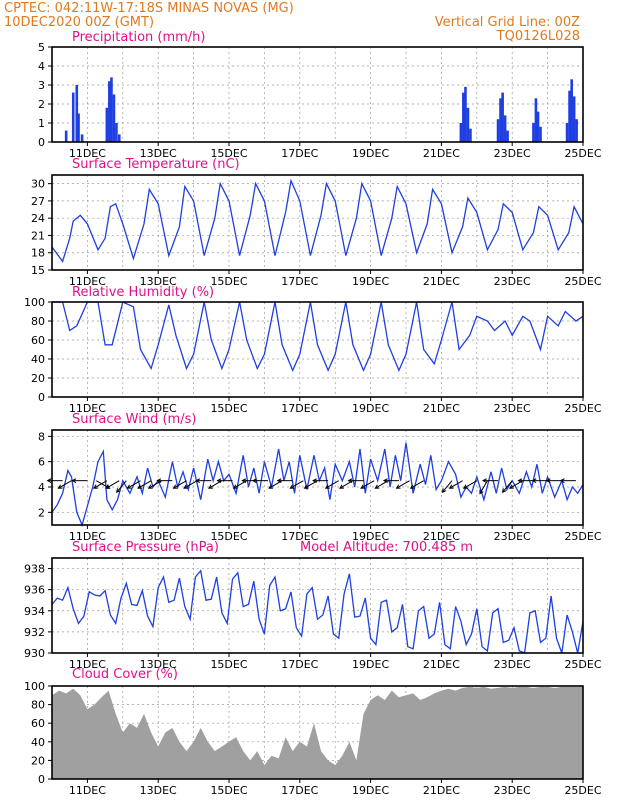 This screenshot has height=800, width=618. Describe the element at coordinates (41, 123) in the screenshot. I see `y-tick-label: 1` at that location.